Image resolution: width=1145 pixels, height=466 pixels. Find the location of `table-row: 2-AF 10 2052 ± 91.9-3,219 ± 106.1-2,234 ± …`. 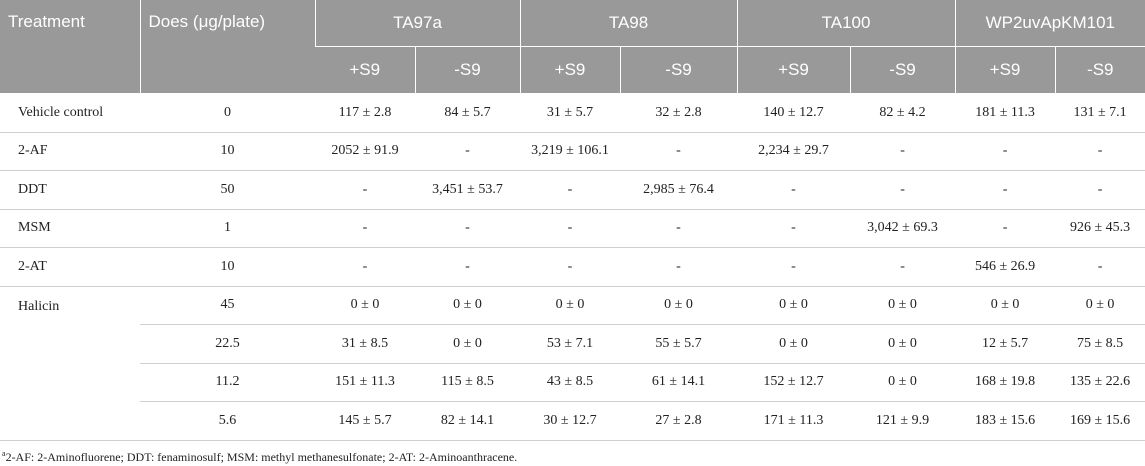

table-row: 2-AF 10 2052 ± 91.9-3,219 ± 106.1-2,234 ± … is located at coordinates (572, 151).